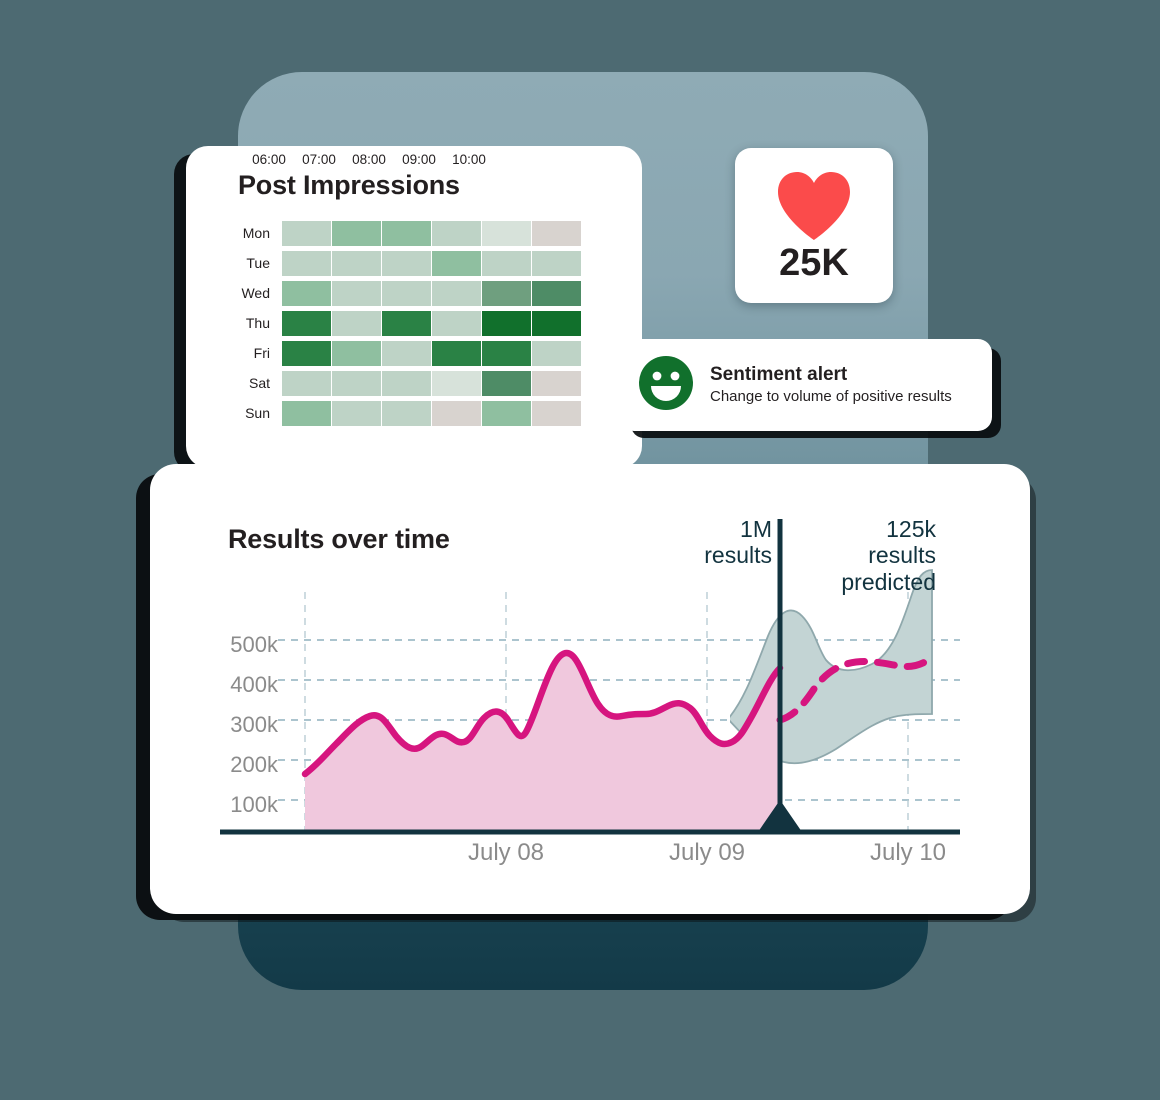 This screenshot has height=1100, width=1160. I want to click on heatmap-time-label: 09:00, so click(419, 159).